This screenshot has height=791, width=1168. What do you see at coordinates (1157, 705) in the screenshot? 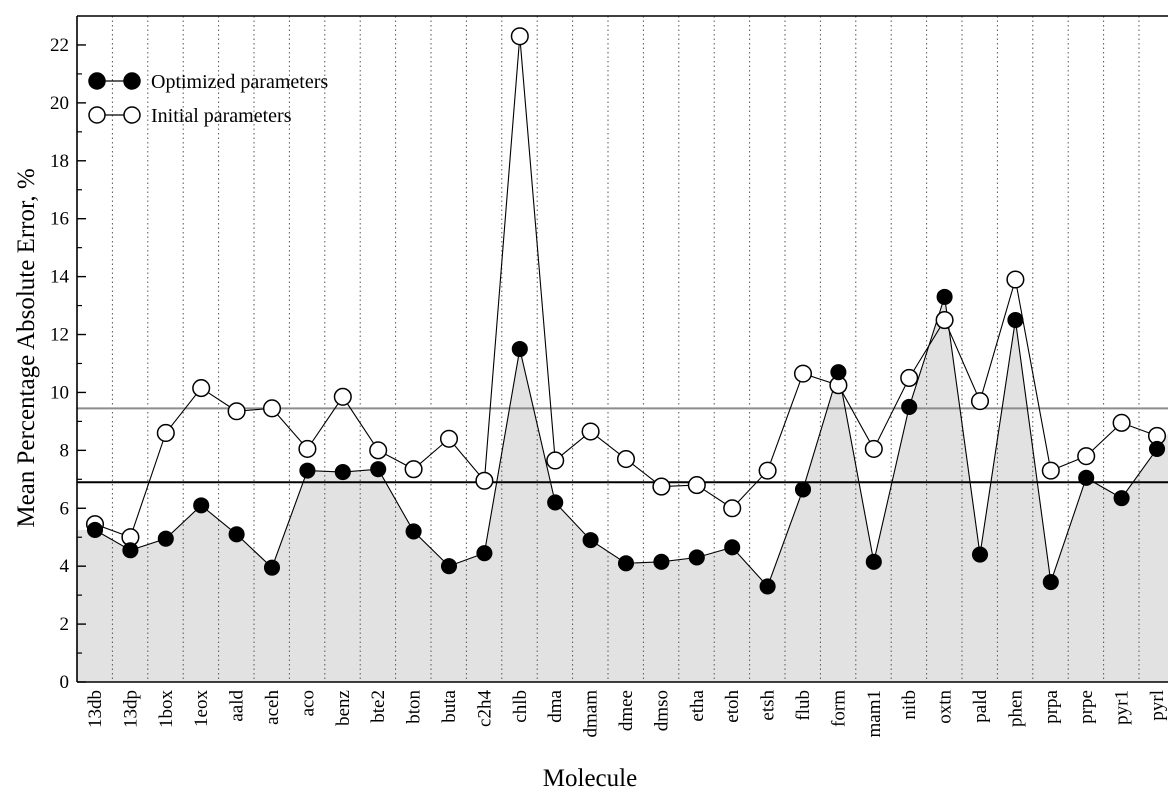
I see `x-tick-label: pyrl` at bounding box center [1157, 705].